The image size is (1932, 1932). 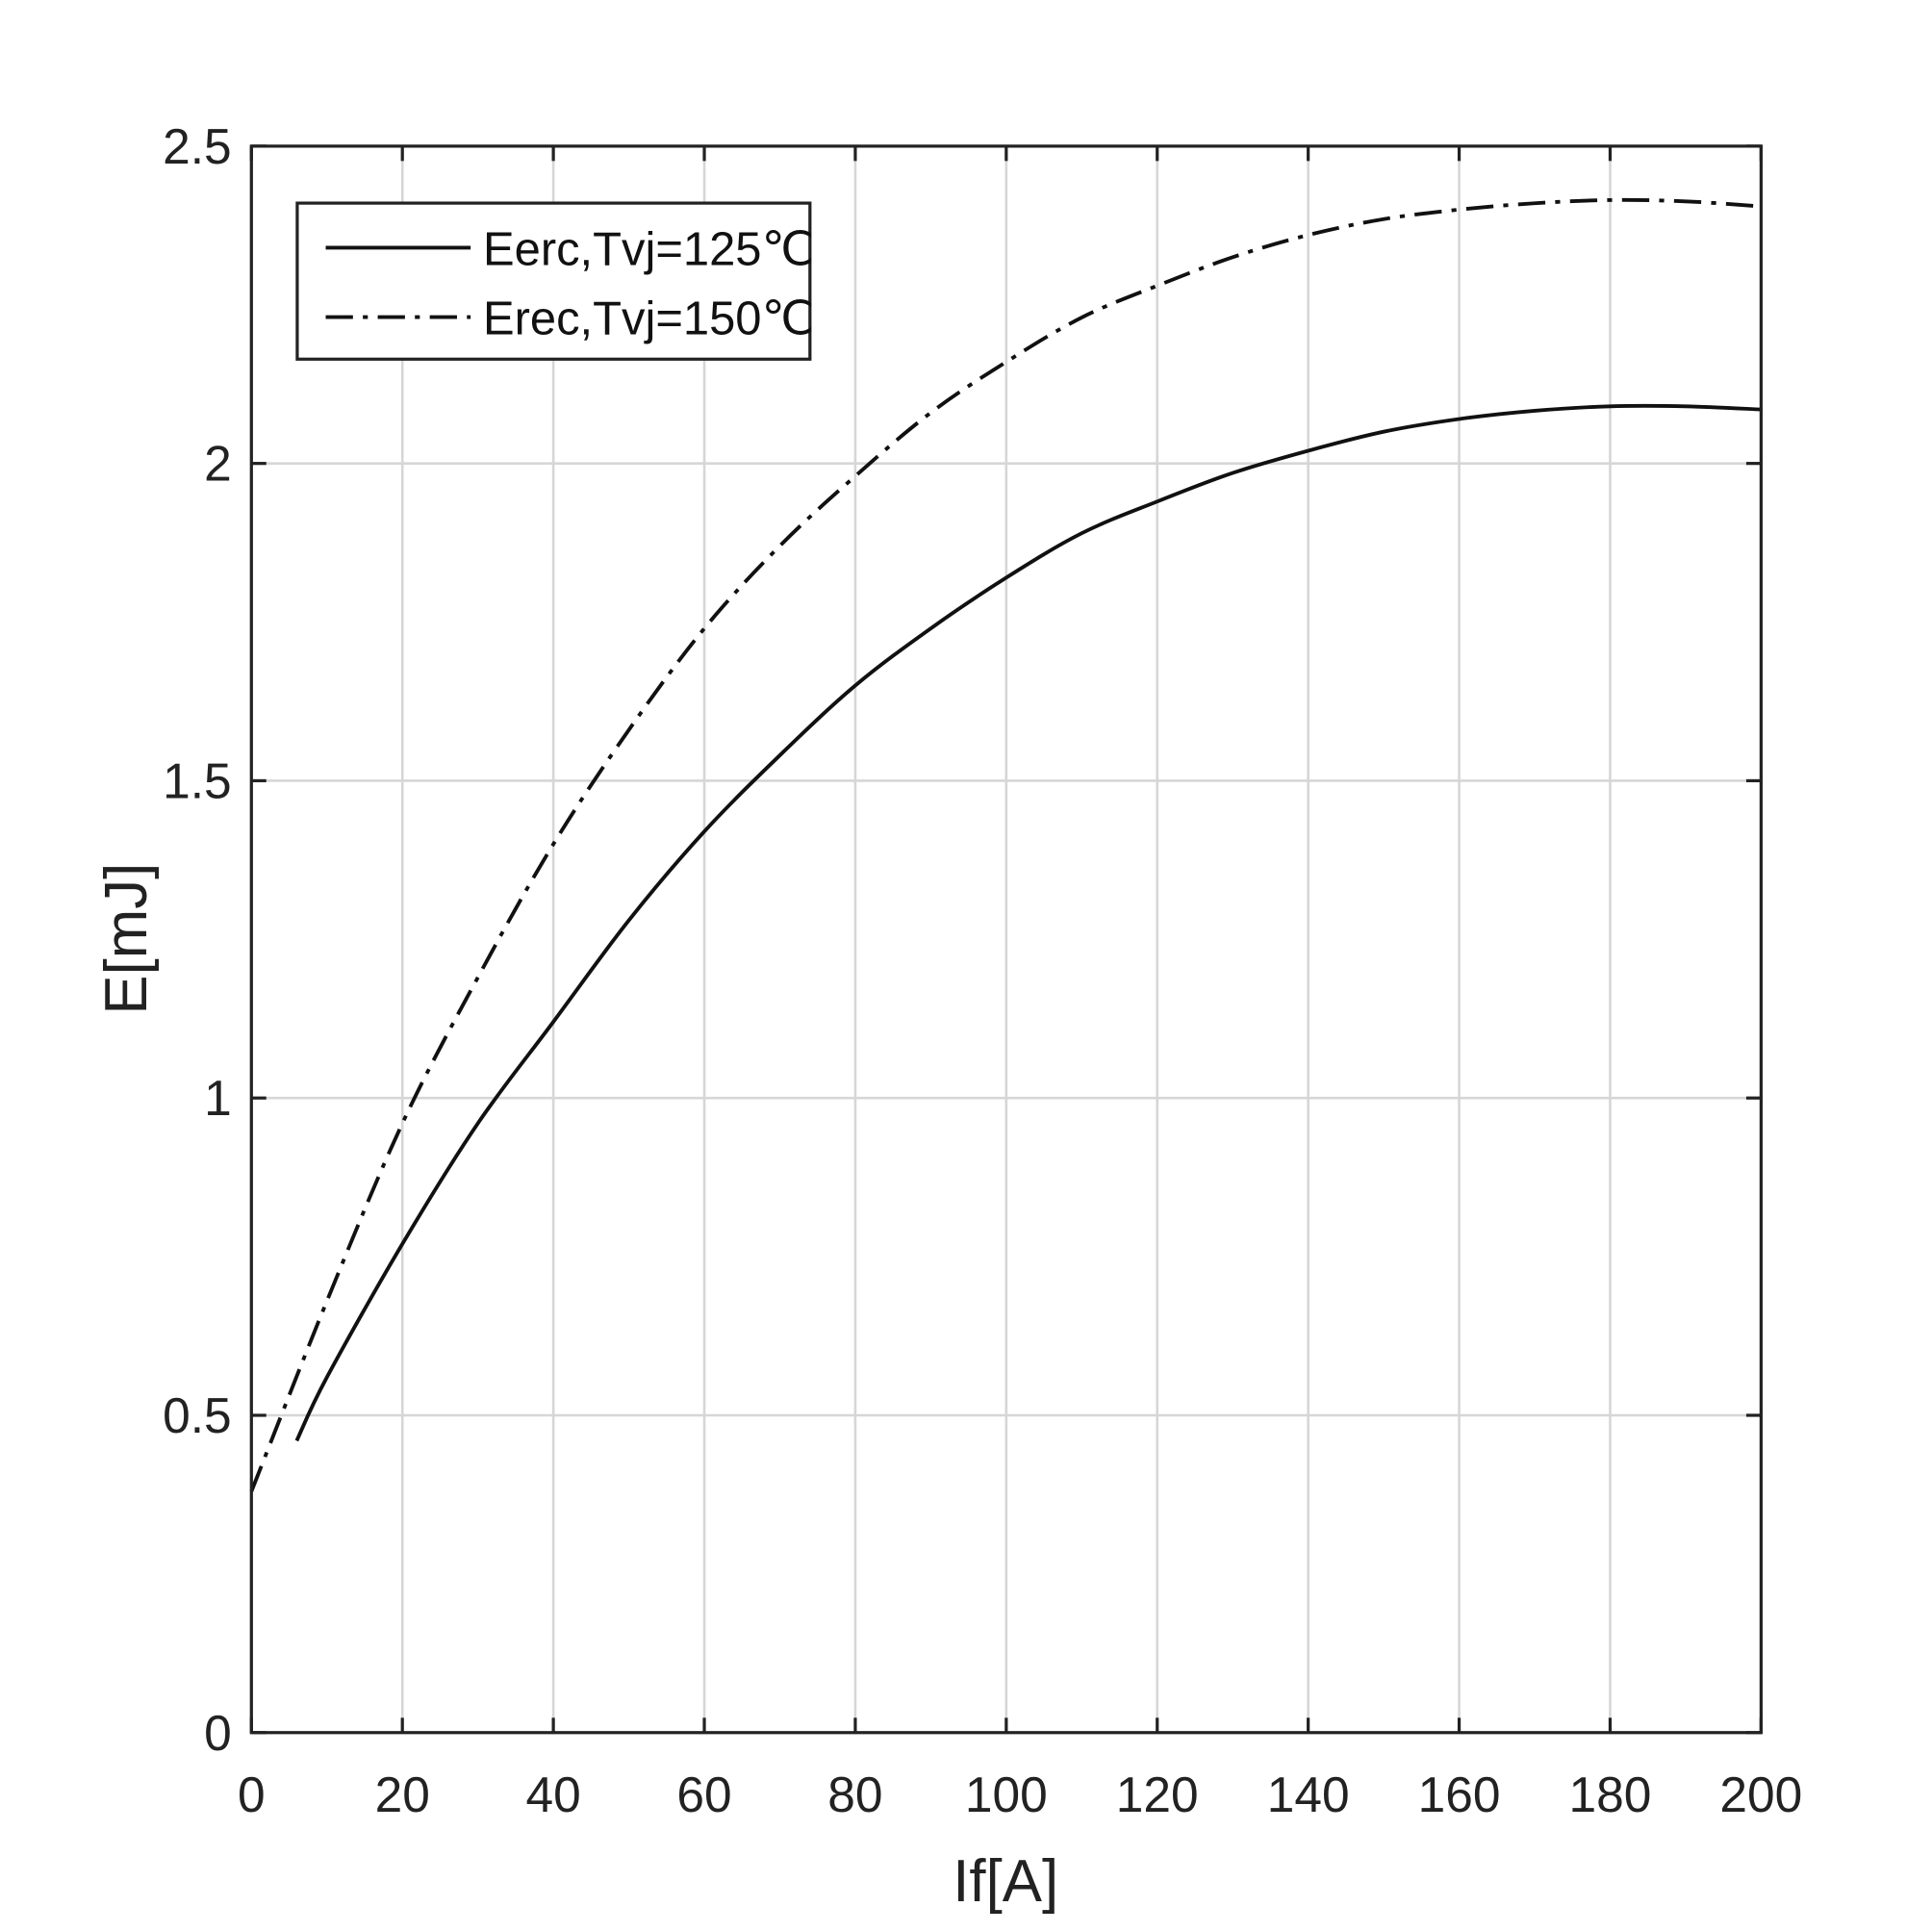 What do you see at coordinates (854, 1794) in the screenshot?
I see `x-tick-label: 80` at bounding box center [854, 1794].